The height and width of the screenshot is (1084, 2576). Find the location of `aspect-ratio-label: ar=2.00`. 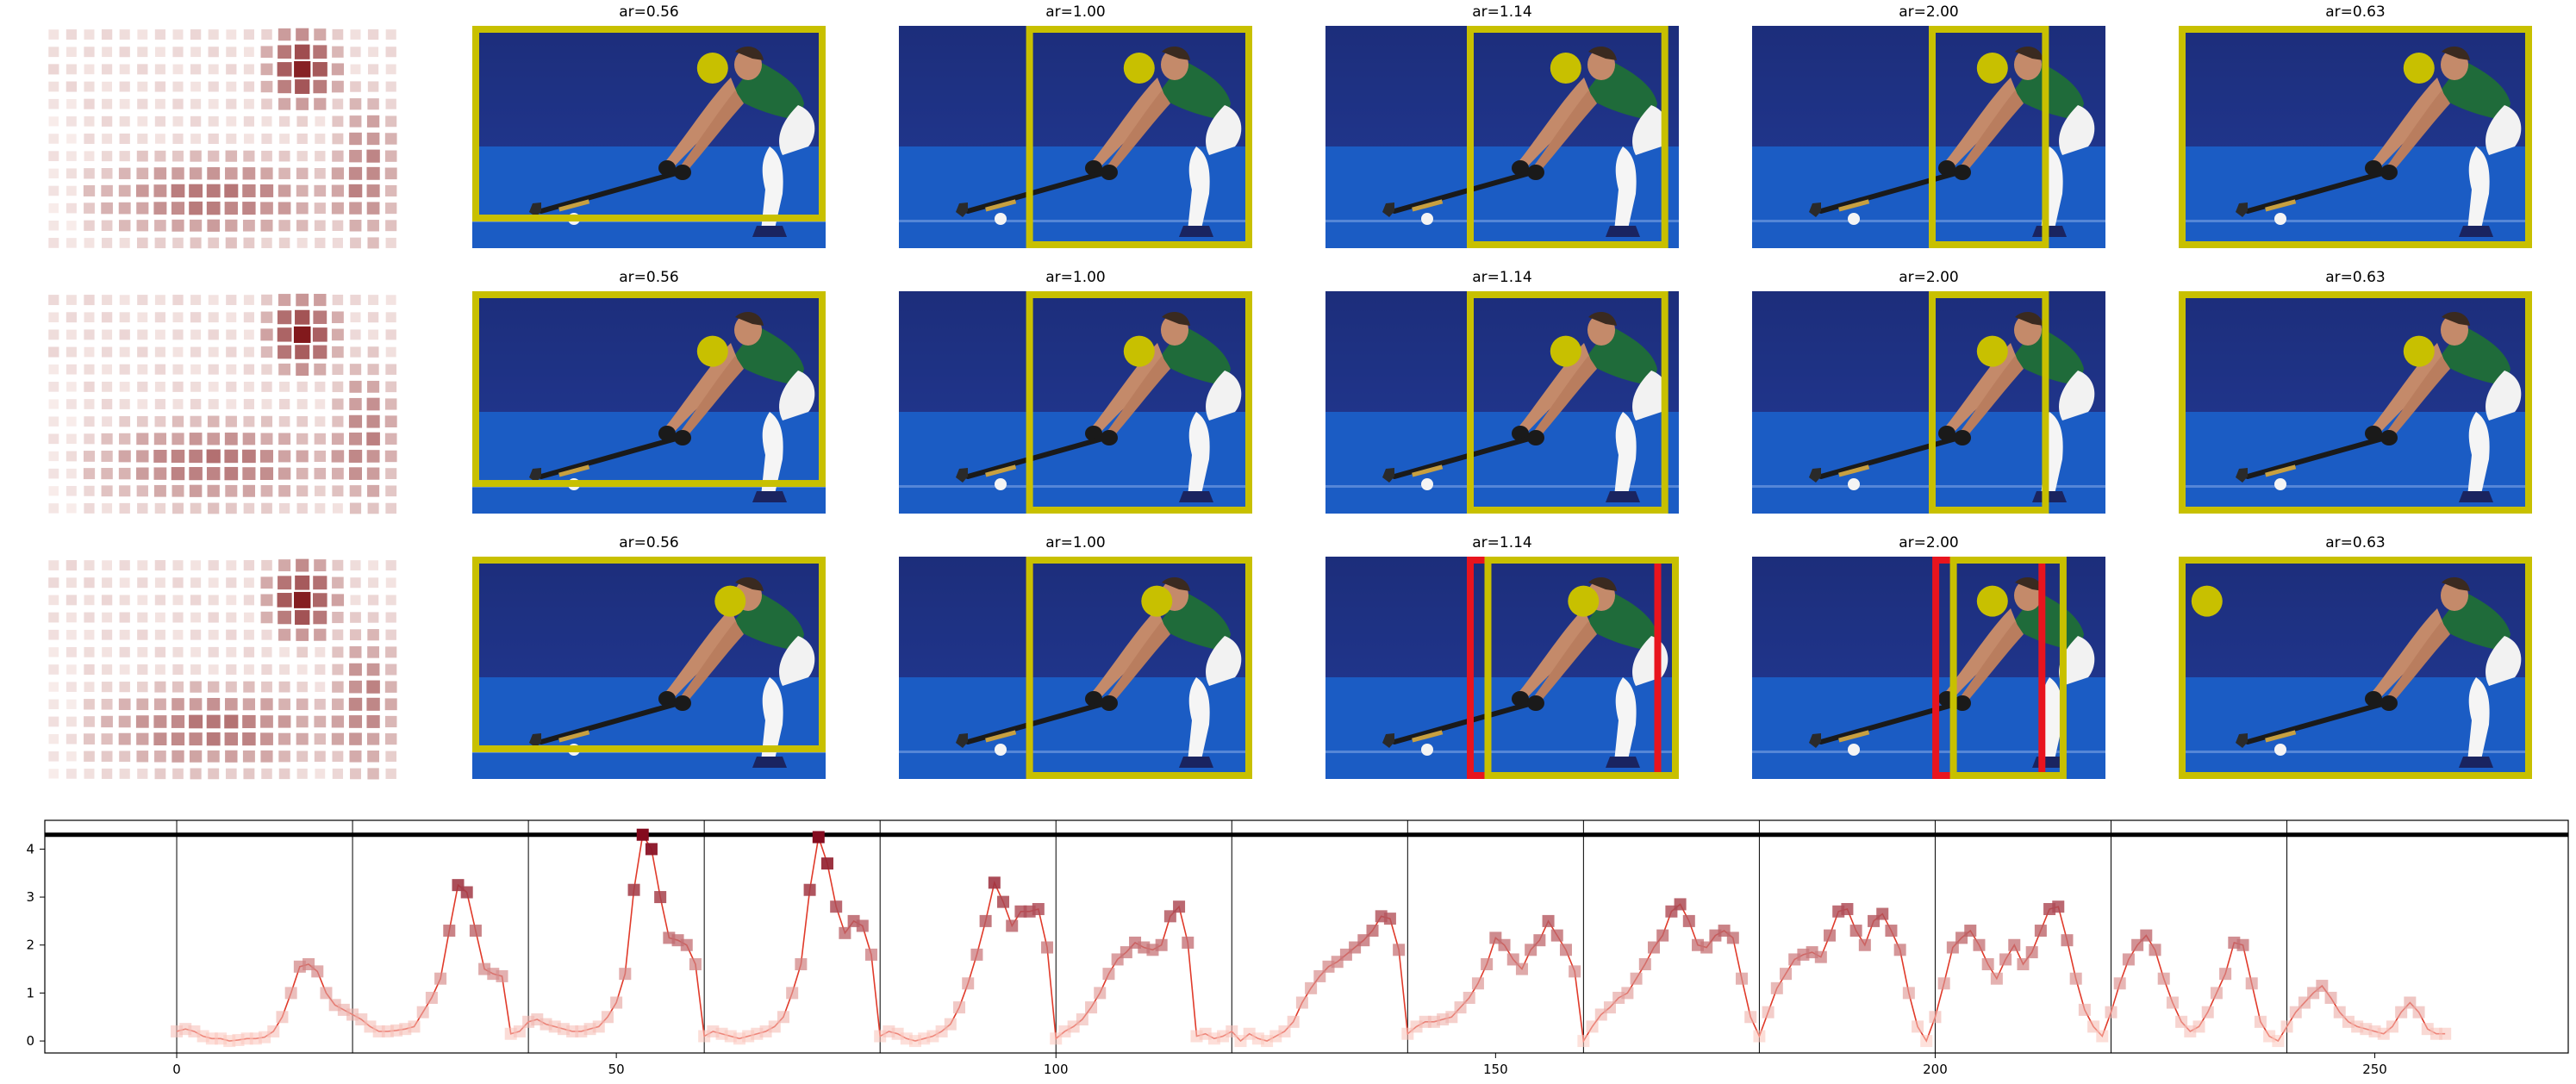

aspect-ratio-label: ar=2.00 is located at coordinates (1929, 12).